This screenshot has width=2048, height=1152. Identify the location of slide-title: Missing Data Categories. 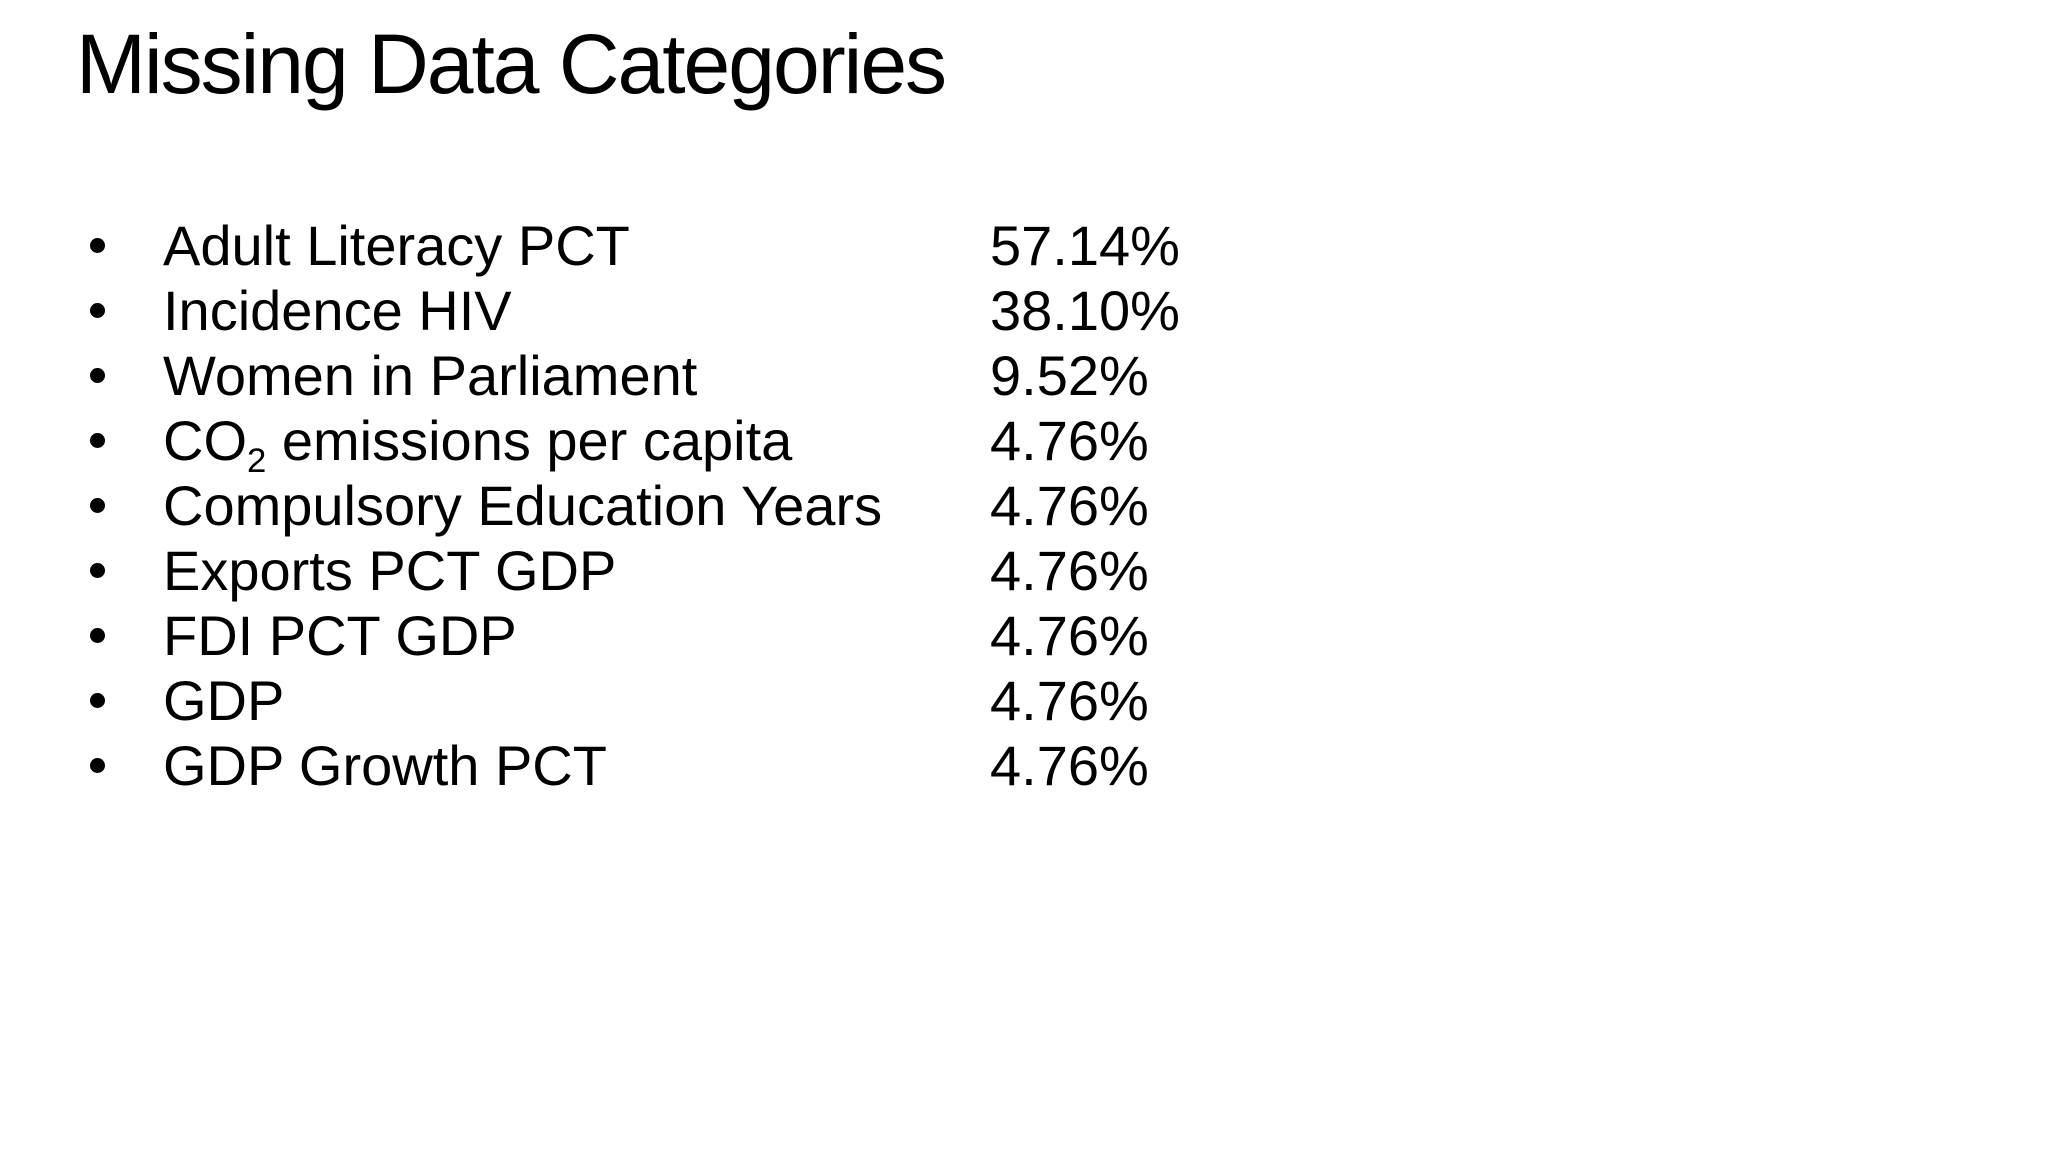
(511, 64).